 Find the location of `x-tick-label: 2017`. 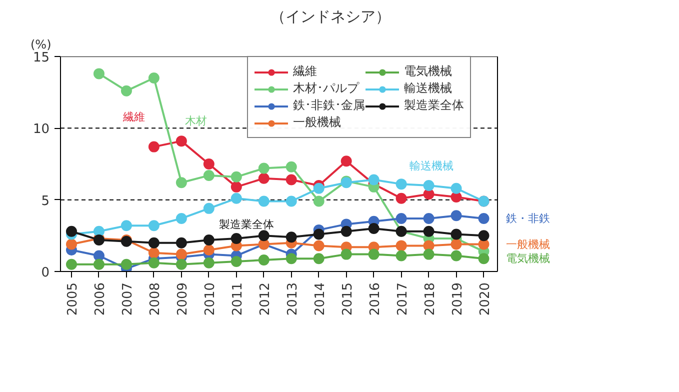

x-tick-label: 2017 is located at coordinates (402, 299).